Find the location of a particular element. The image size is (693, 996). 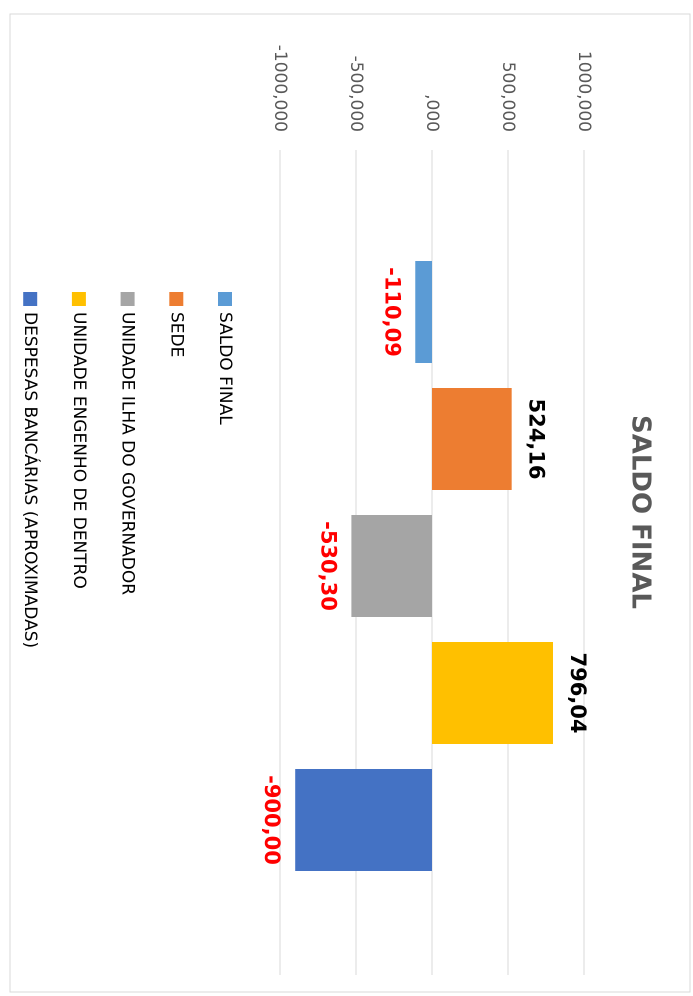

chart-title: SALDO FINAL is located at coordinates (641, 512).